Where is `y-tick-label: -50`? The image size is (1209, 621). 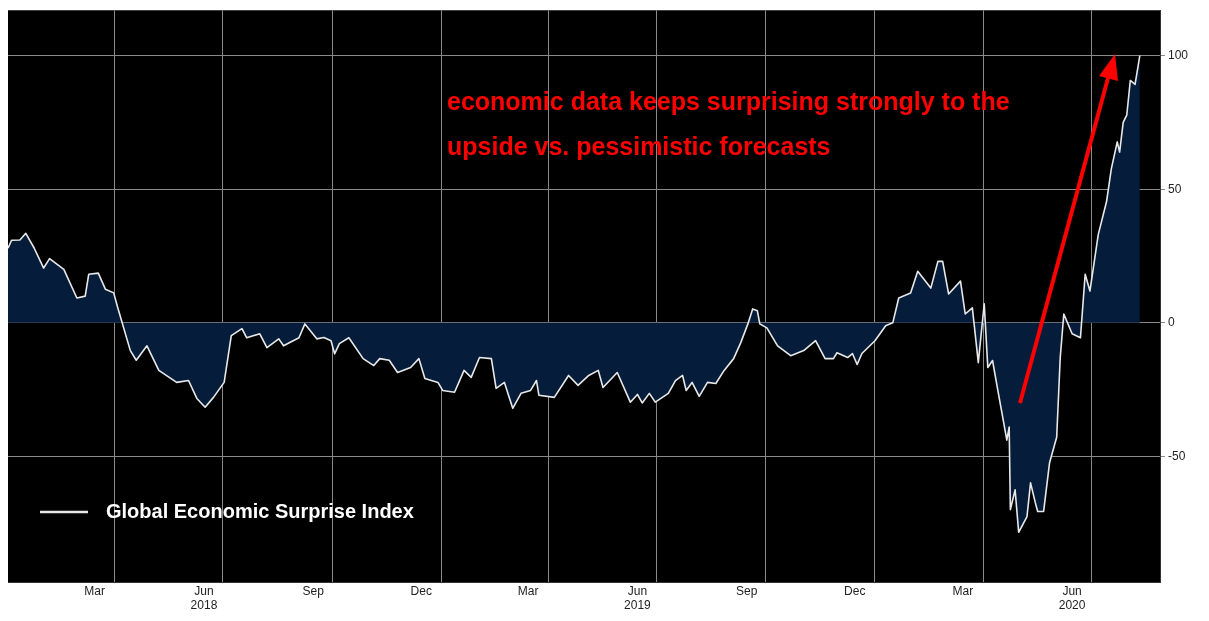
y-tick-label: -50 is located at coordinates (1177, 455).